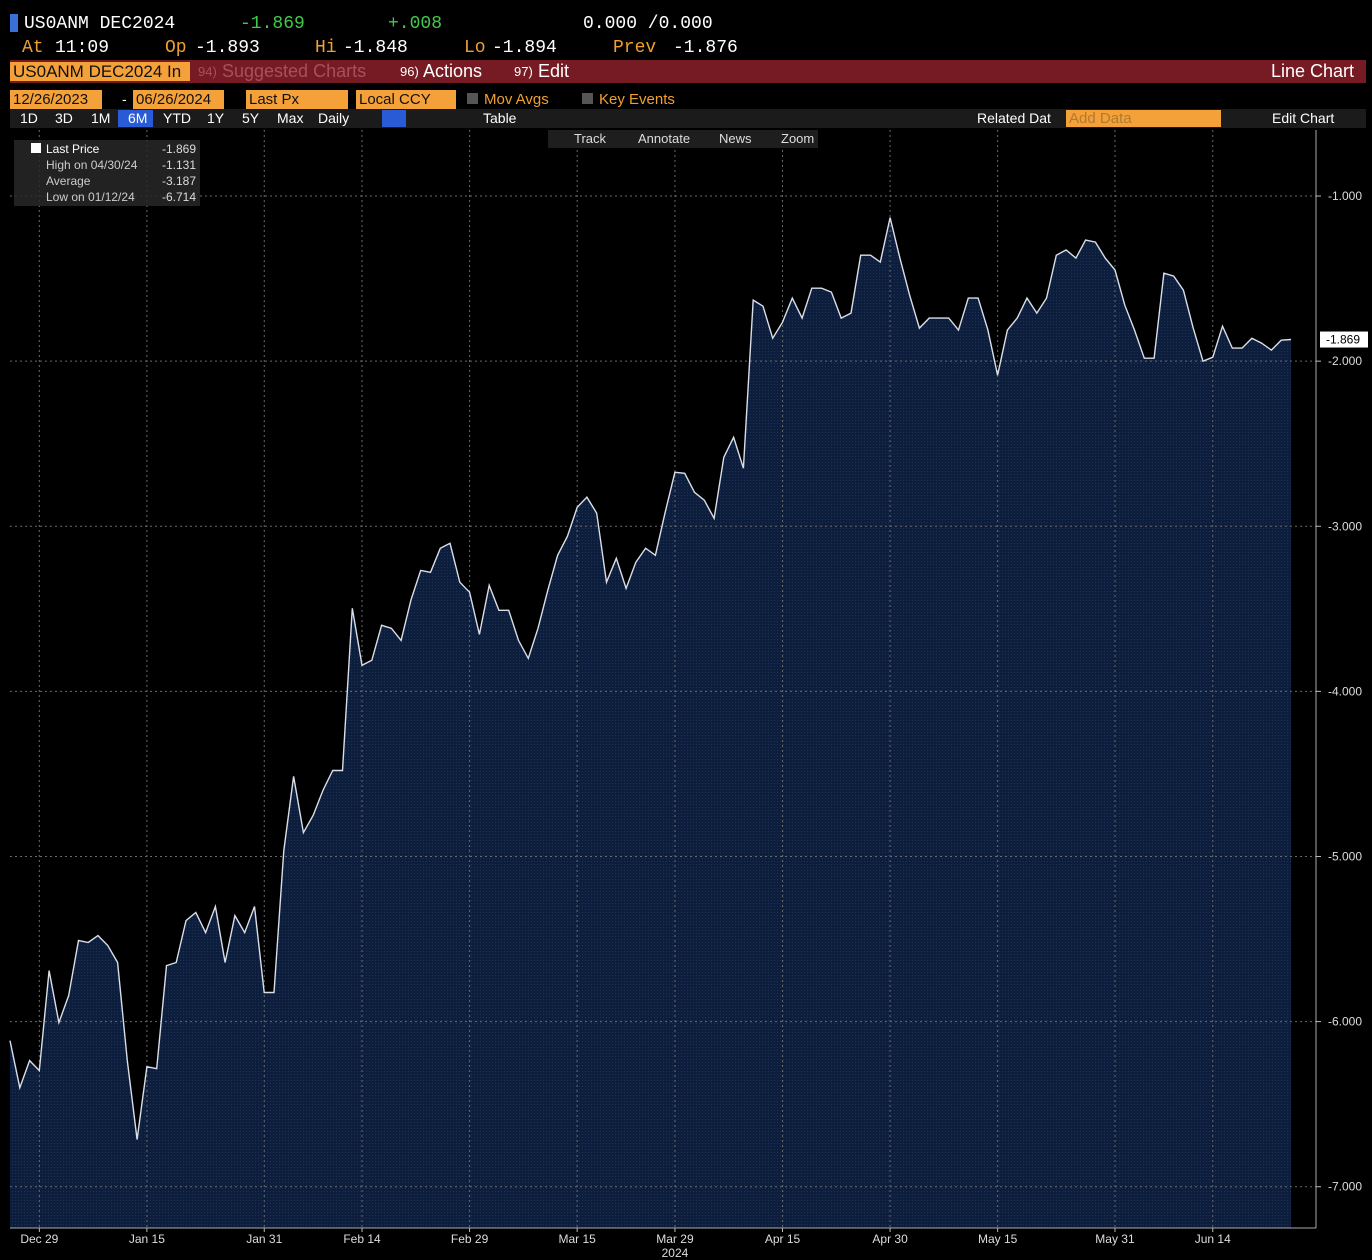 The width and height of the screenshot is (1372, 1260). Describe the element at coordinates (294, 71) in the screenshot. I see `menu-label: Suggested Charts` at that location.